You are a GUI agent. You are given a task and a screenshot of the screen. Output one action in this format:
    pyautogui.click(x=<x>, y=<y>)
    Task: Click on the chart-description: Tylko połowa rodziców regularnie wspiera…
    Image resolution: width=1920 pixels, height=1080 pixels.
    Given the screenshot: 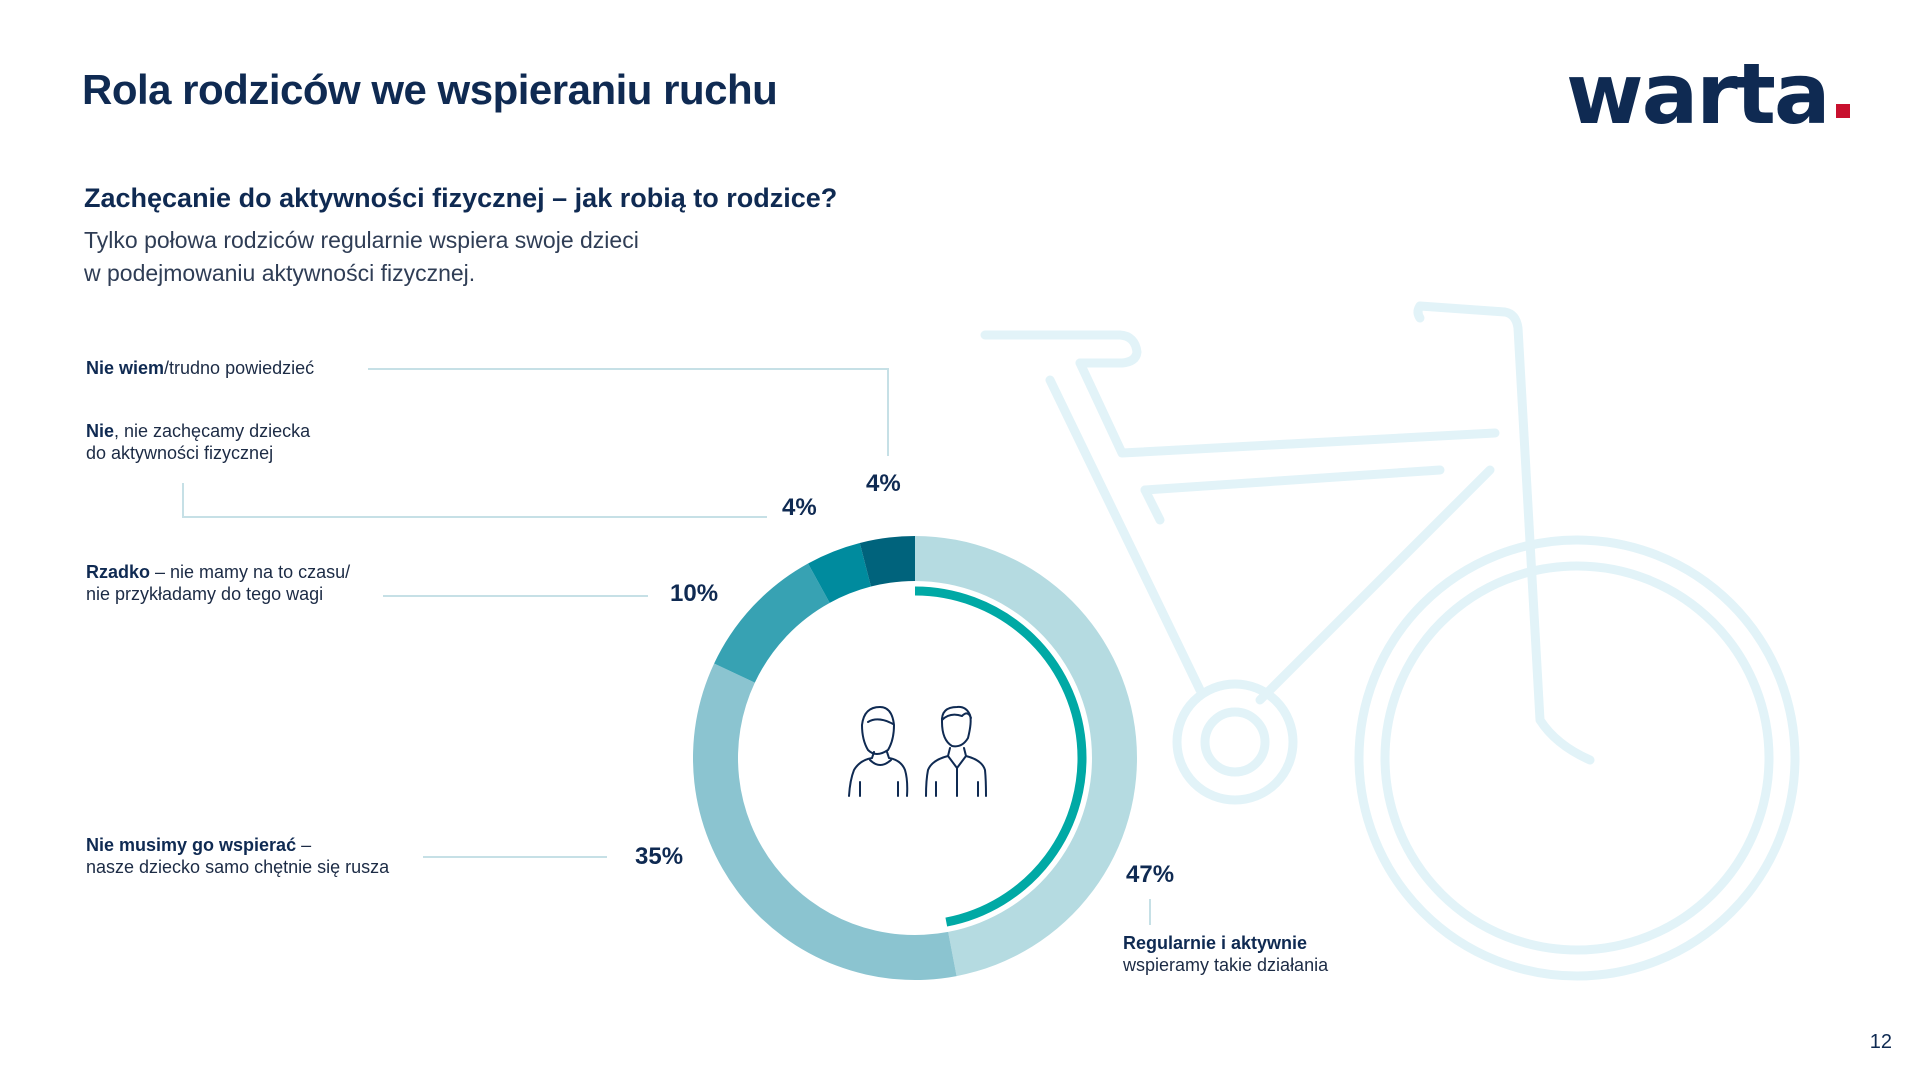 What is the action you would take?
    pyautogui.click(x=394, y=257)
    